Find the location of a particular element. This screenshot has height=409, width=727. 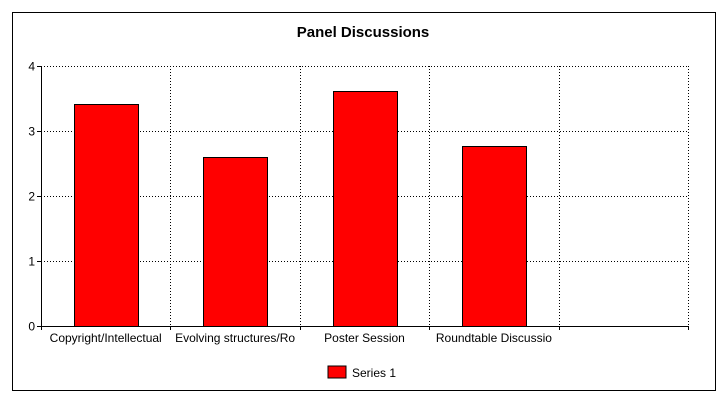

x-tick-label: Poster Session is located at coordinates (364, 338).